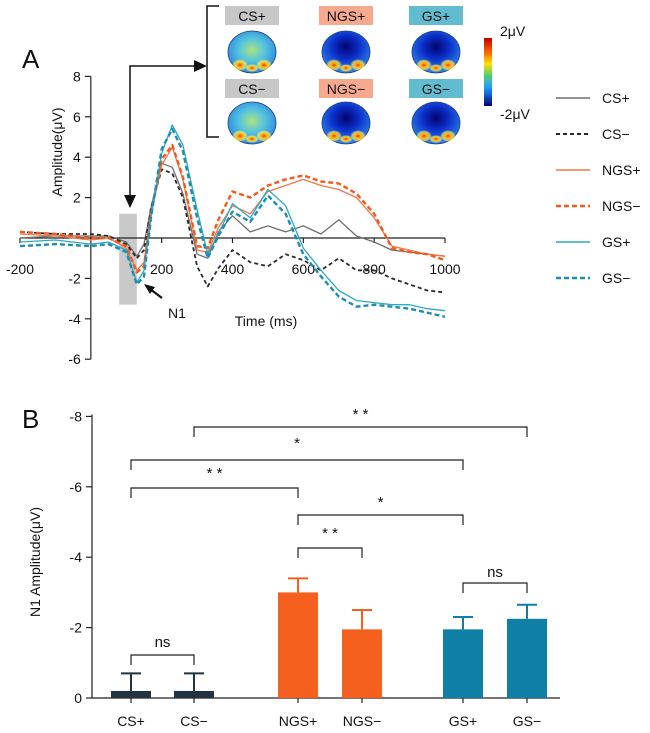 This screenshot has width=650, height=733. Describe the element at coordinates (35, 562) in the screenshot. I see `bar-y-axis-title: N1 Amplitude(μV)` at that location.